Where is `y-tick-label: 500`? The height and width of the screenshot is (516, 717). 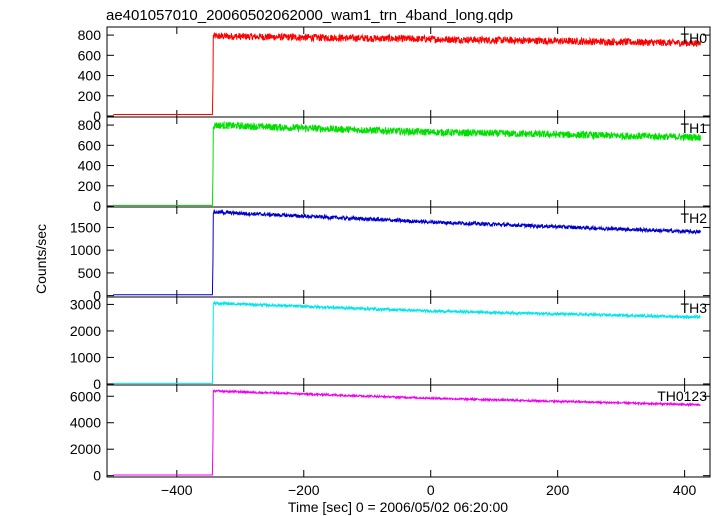
y-tick-label: 500 is located at coordinates (90, 273).